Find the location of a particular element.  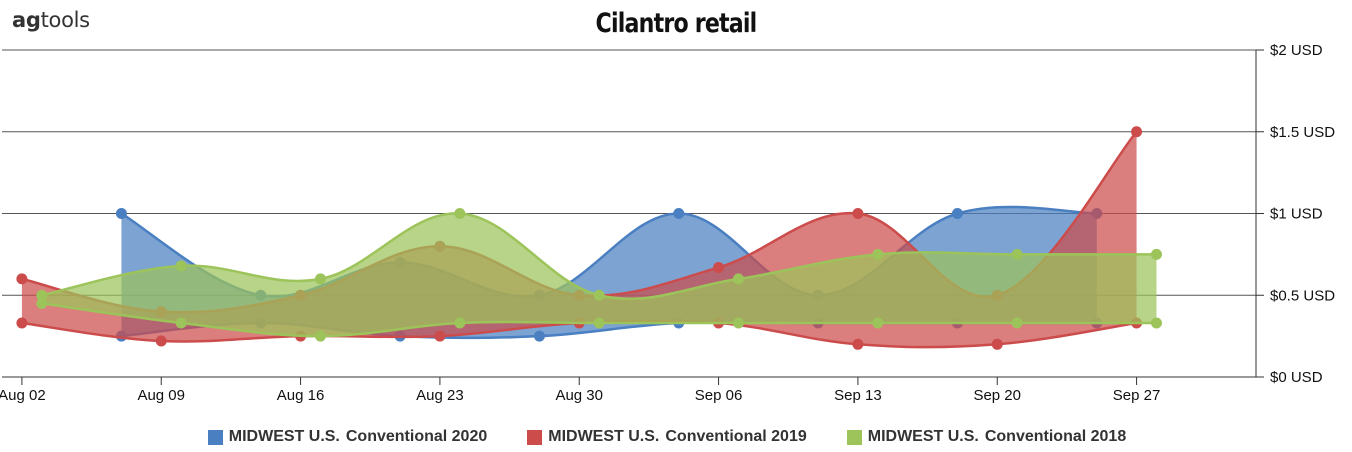

x-tick-label: Aug 23 is located at coordinates (440, 395).